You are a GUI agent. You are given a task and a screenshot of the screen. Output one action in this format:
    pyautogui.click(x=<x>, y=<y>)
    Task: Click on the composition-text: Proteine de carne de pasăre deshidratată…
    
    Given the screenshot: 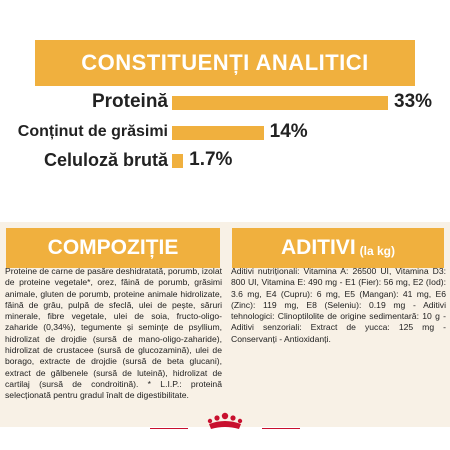 What is the action you would take?
    pyautogui.click(x=113, y=333)
    